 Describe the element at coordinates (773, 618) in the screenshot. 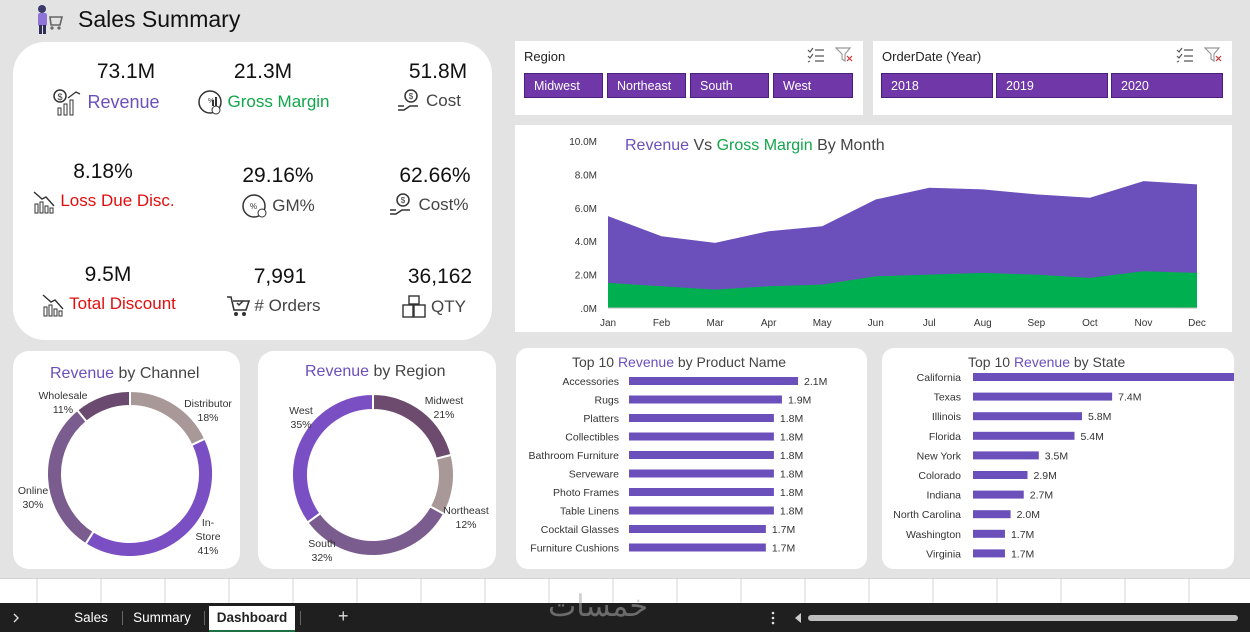

I see `more-options-icon` at that location.